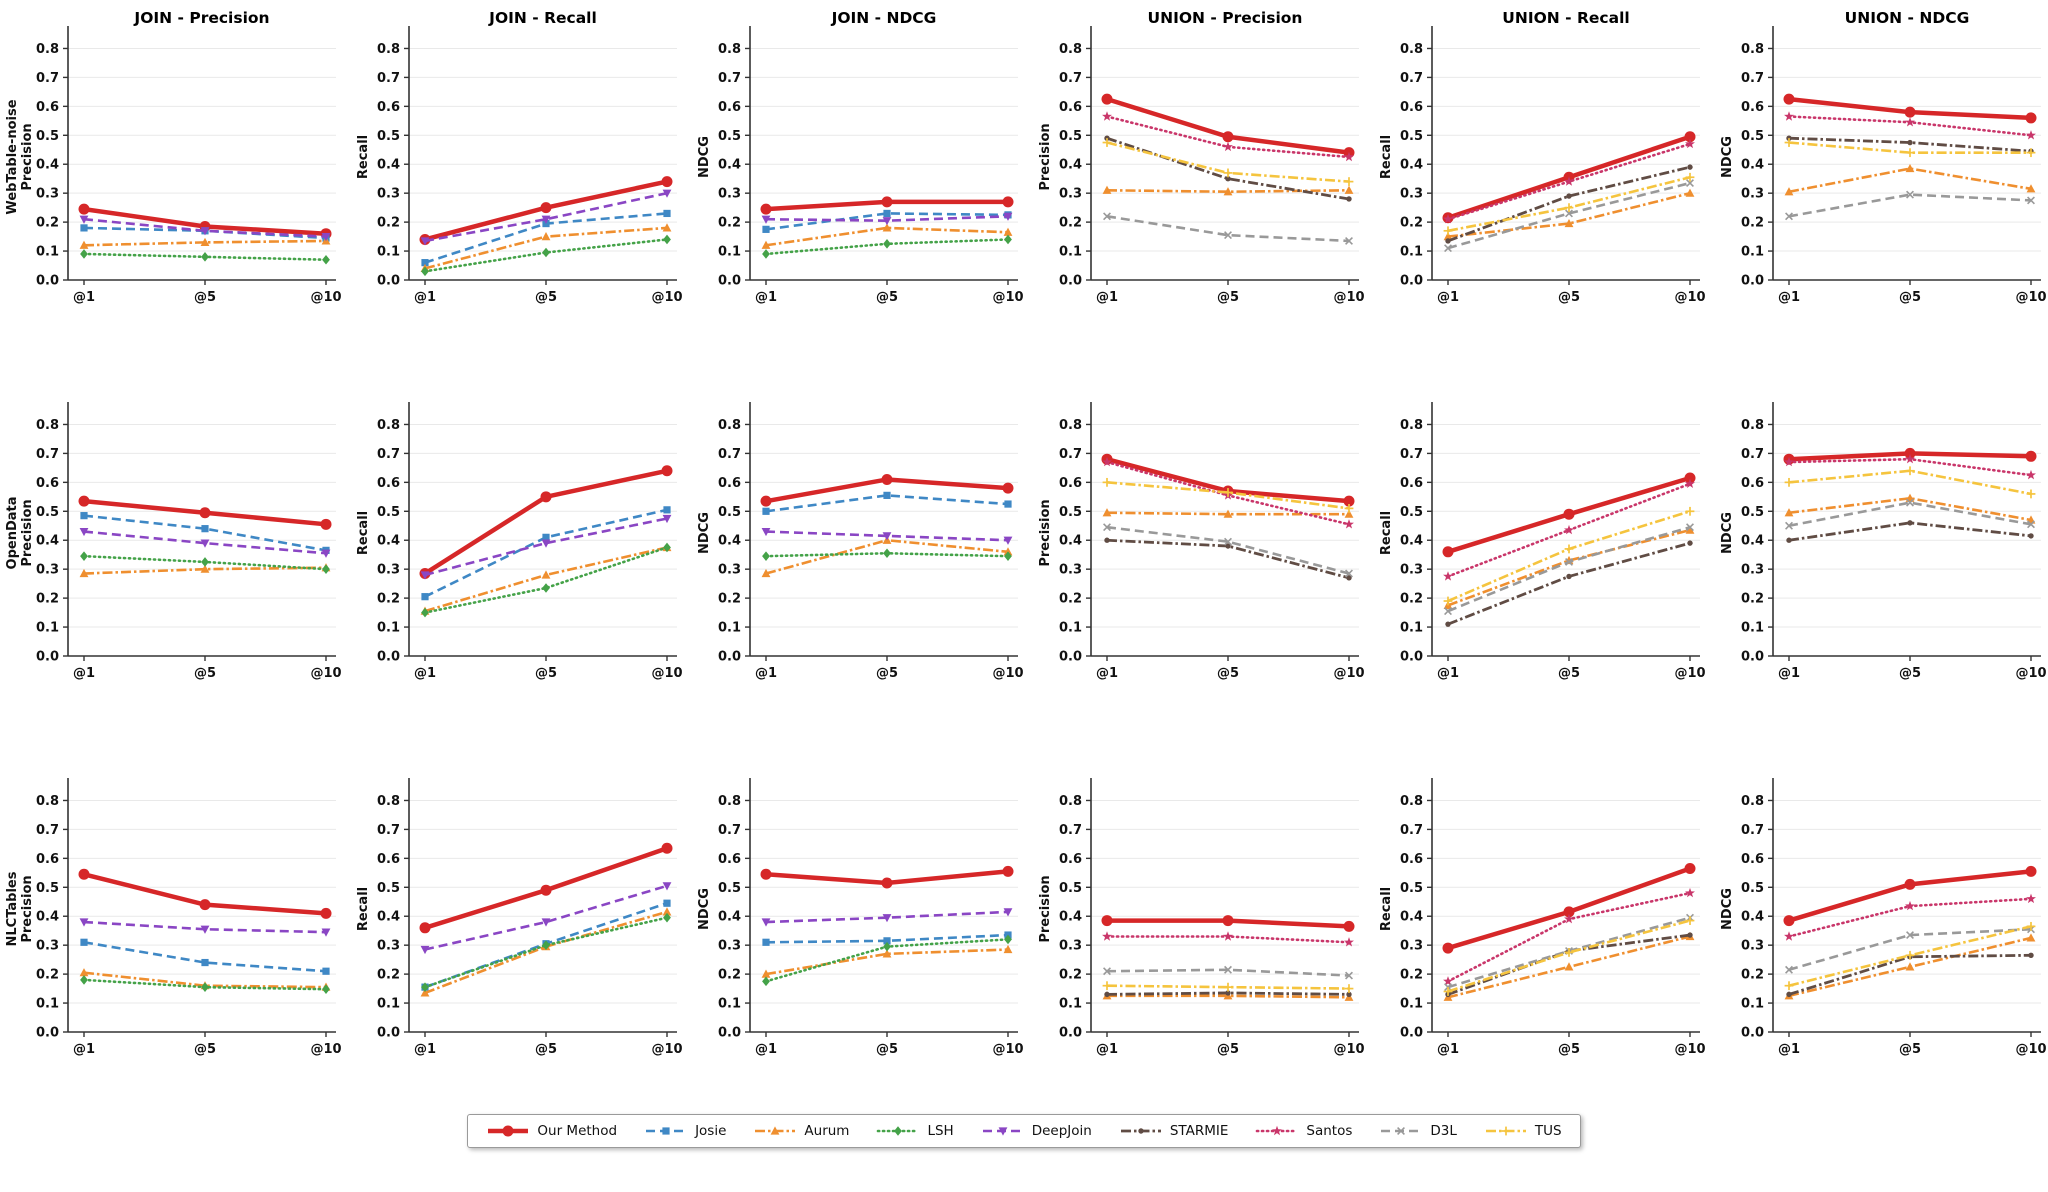  Describe the element at coordinates (1228, 495) in the screenshot. I see `series-line-tus` at that location.